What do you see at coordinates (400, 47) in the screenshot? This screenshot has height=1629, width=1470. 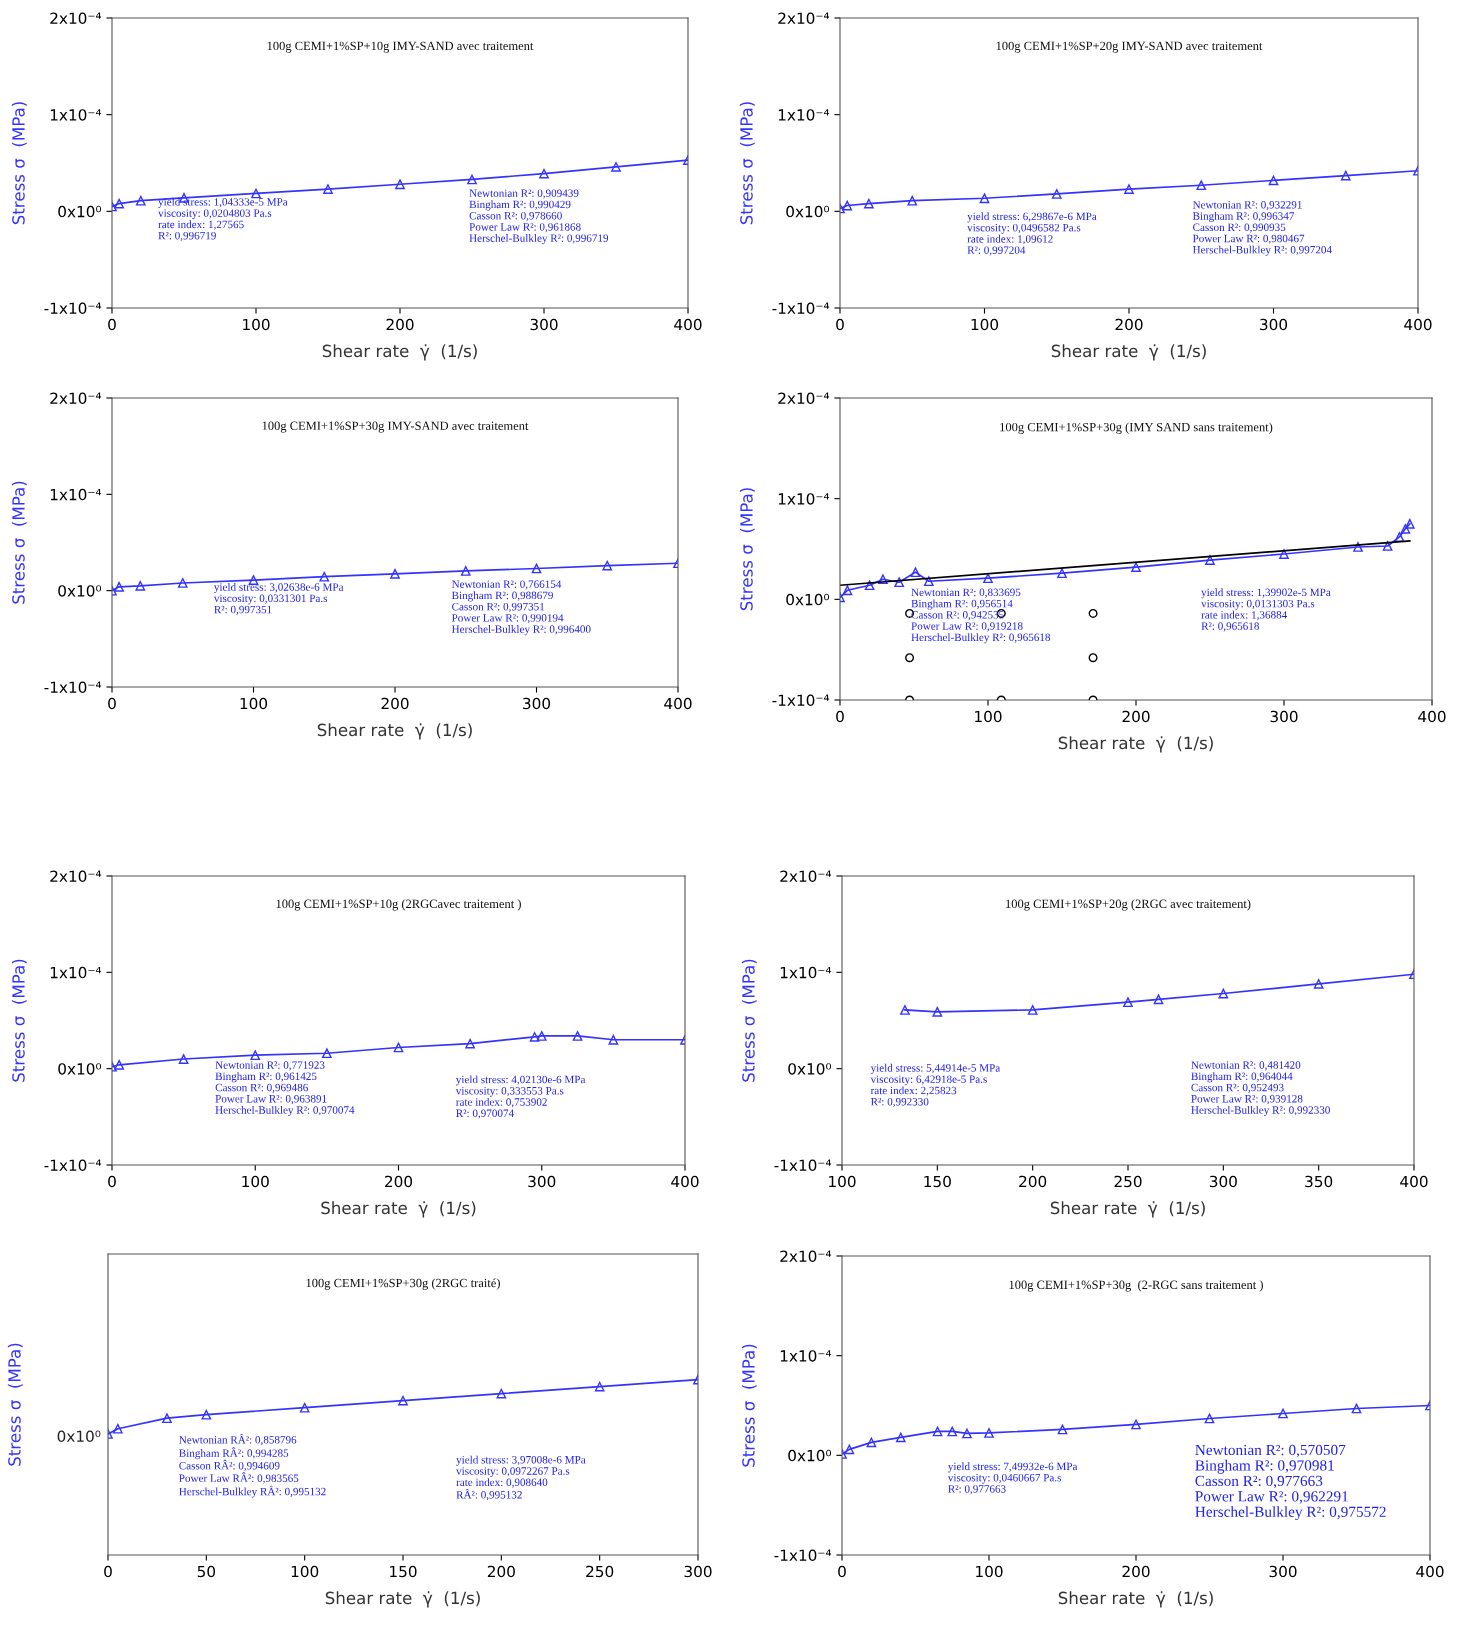 I see `text: 100g CEMI+1%SP+10g IMY-SAND avec traitement` at bounding box center [400, 47].